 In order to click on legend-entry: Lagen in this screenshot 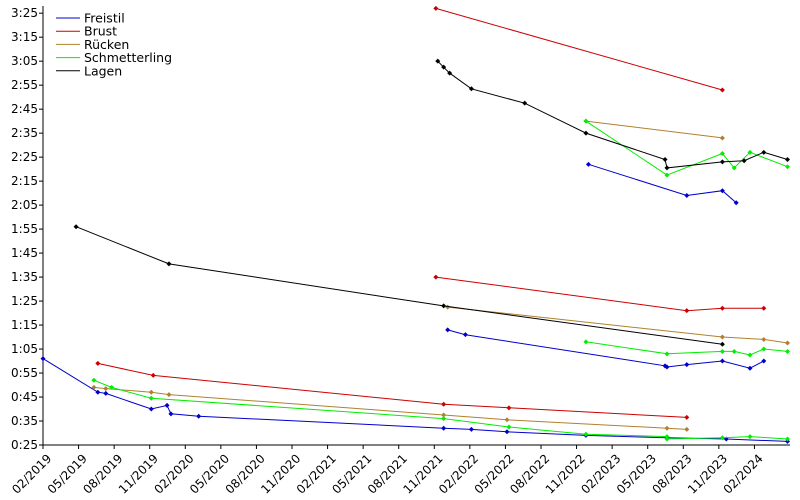, I will do `click(103, 70)`.